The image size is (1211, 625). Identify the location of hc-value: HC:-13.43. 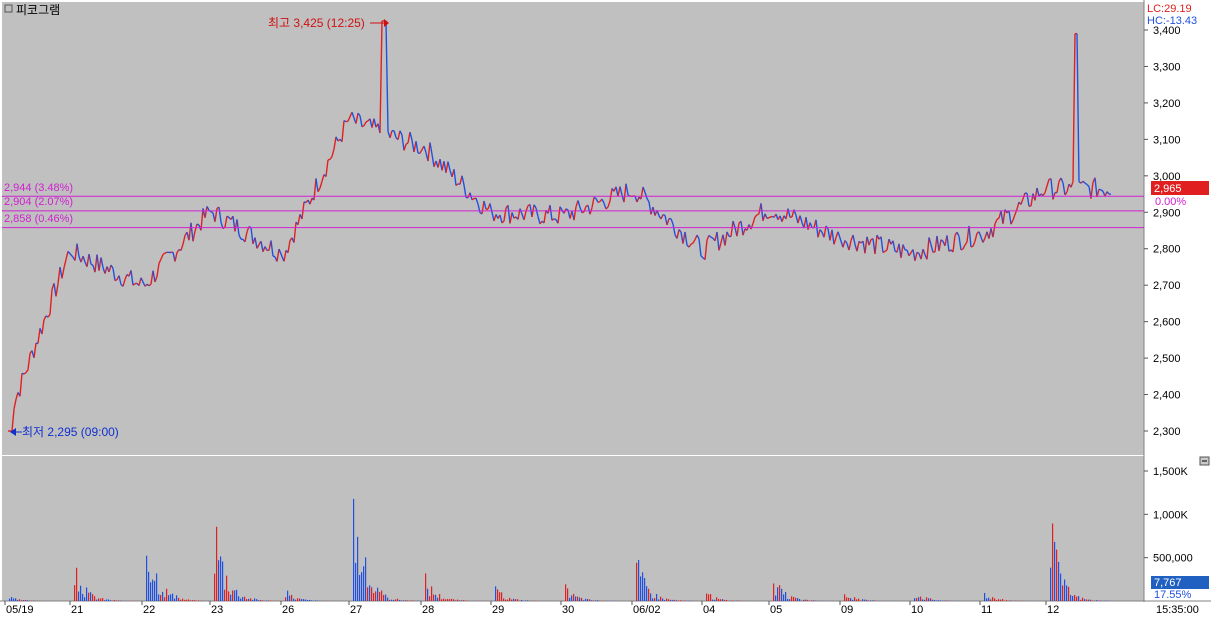
(1172, 21).